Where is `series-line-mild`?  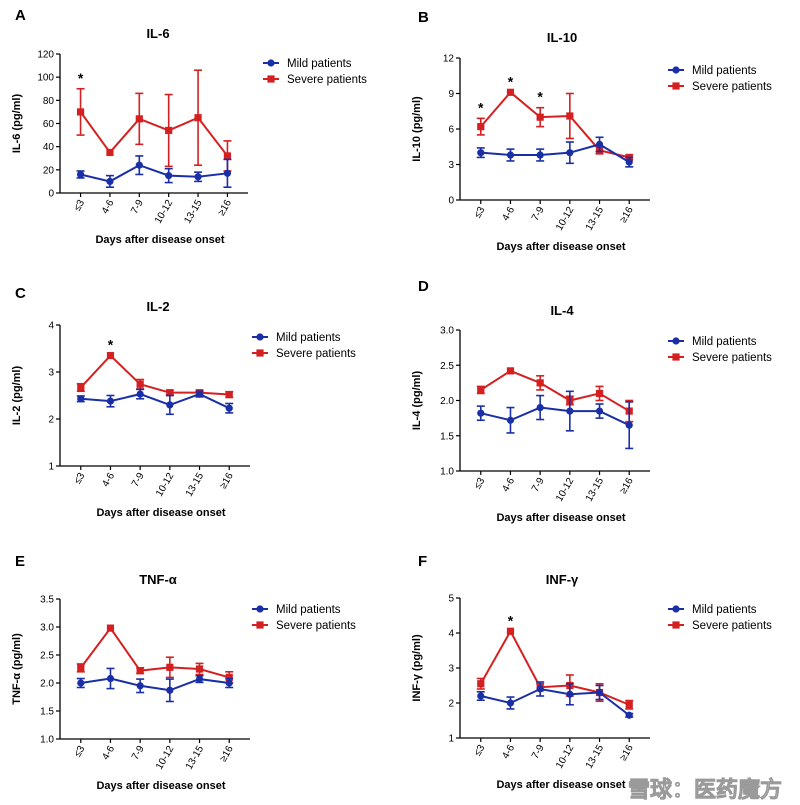
series-line-mild is located at coordinates (555, 416).